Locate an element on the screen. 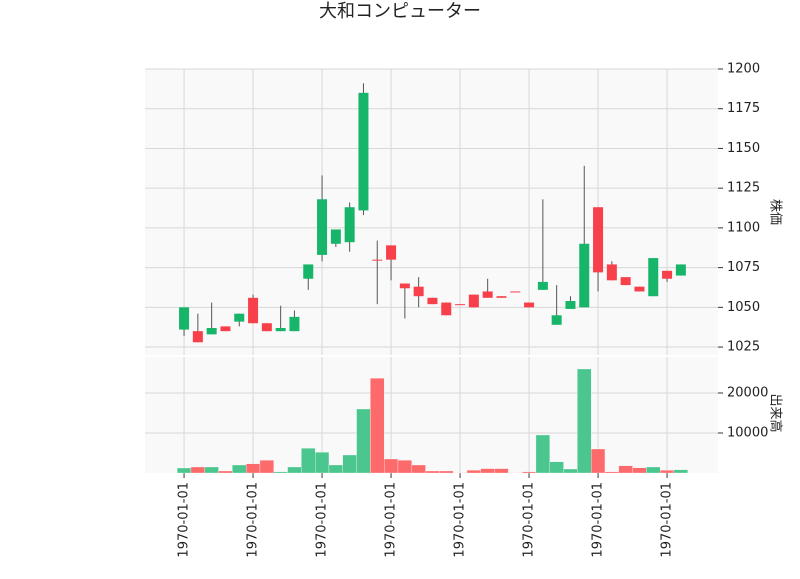 The height and width of the screenshot is (579, 800). y2-tick-label: 10000 is located at coordinates (747, 433).